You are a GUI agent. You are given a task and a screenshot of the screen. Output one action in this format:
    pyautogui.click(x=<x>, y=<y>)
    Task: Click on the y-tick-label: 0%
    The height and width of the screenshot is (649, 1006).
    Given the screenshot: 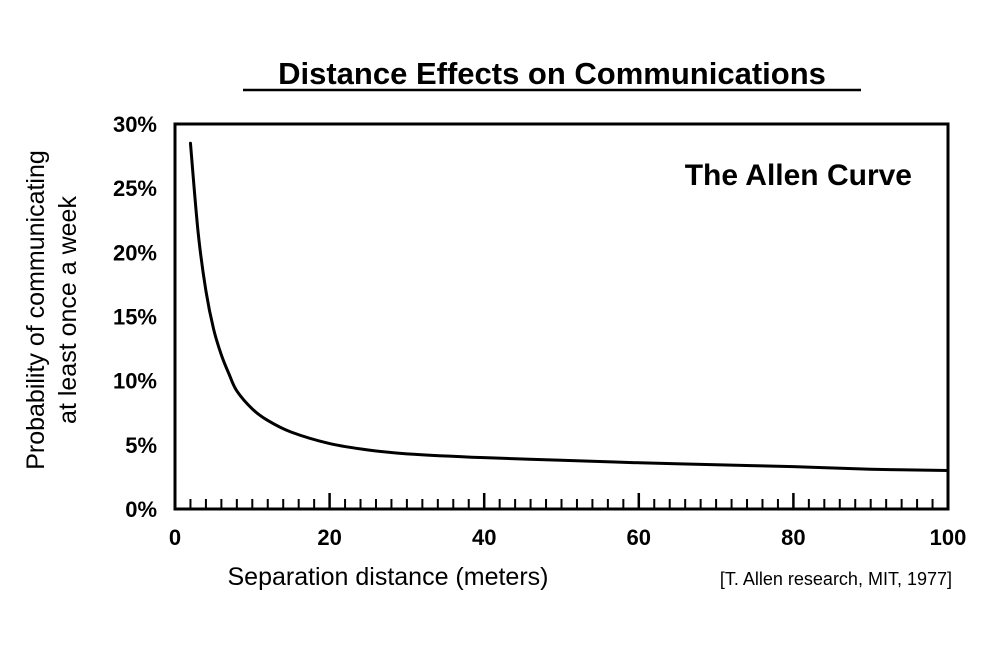 What is the action you would take?
    pyautogui.click(x=141, y=509)
    